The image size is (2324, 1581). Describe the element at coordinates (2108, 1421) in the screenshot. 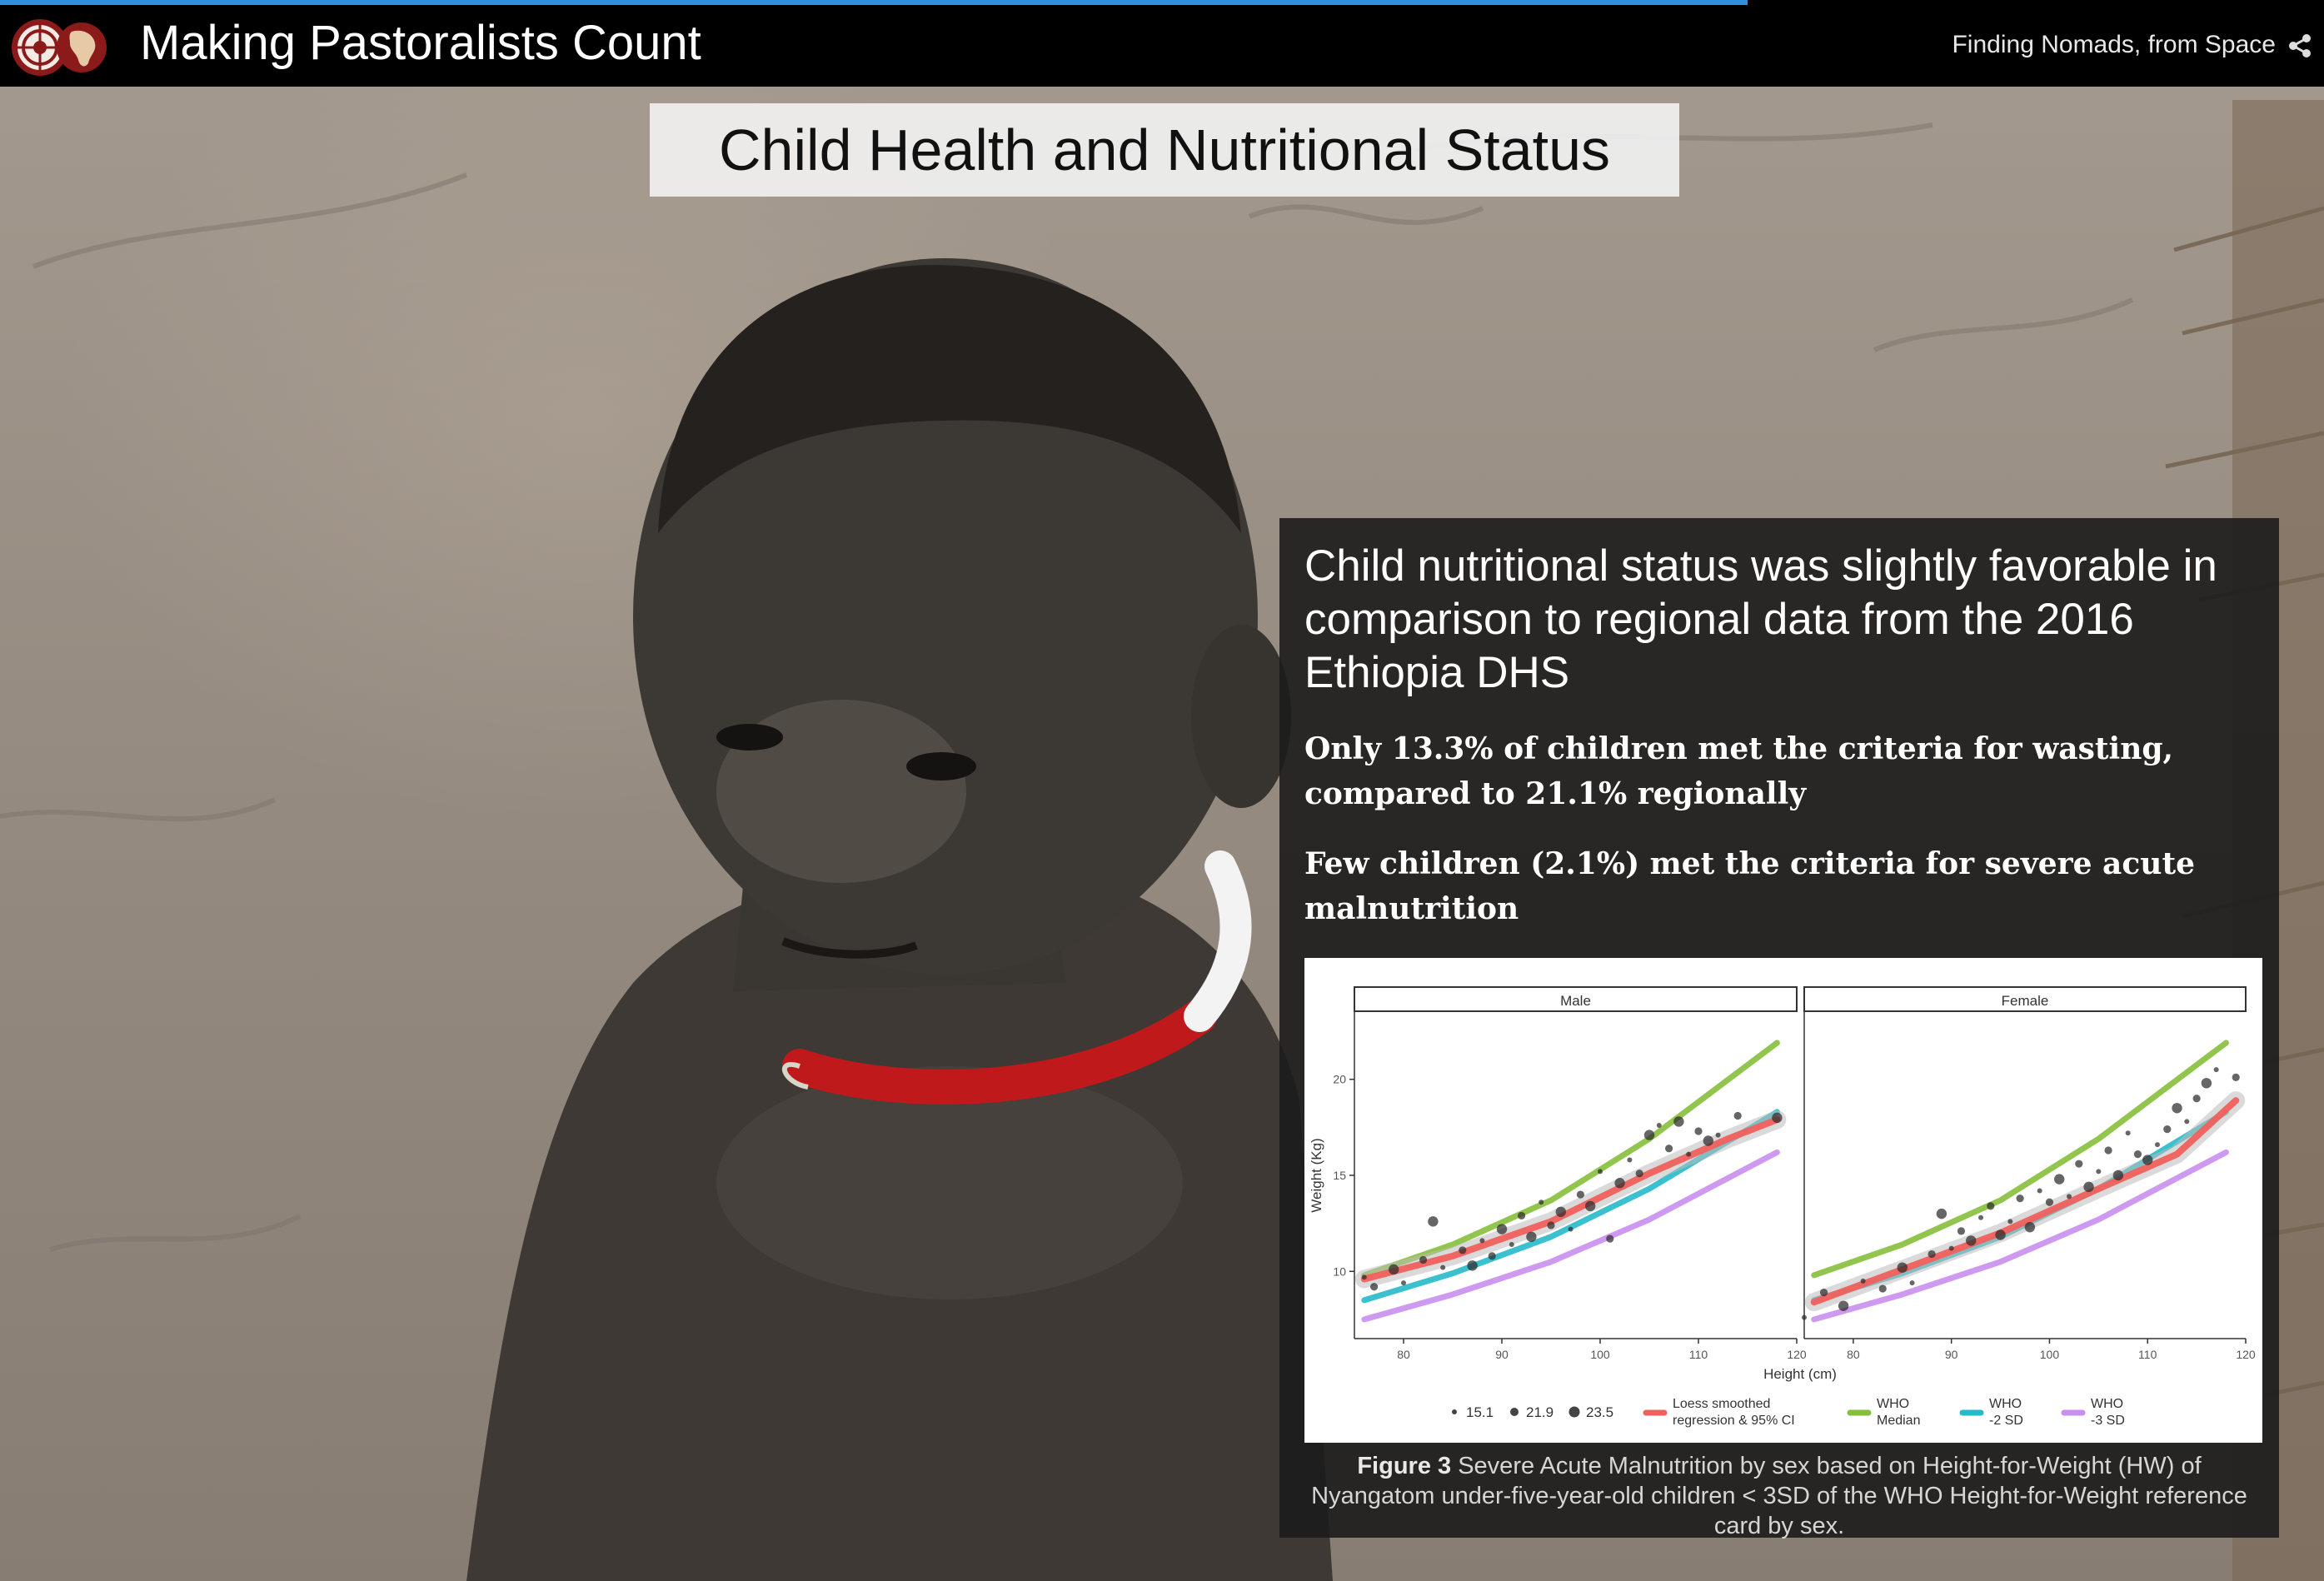

I see `legend-label-line2: -3 SD` at that location.